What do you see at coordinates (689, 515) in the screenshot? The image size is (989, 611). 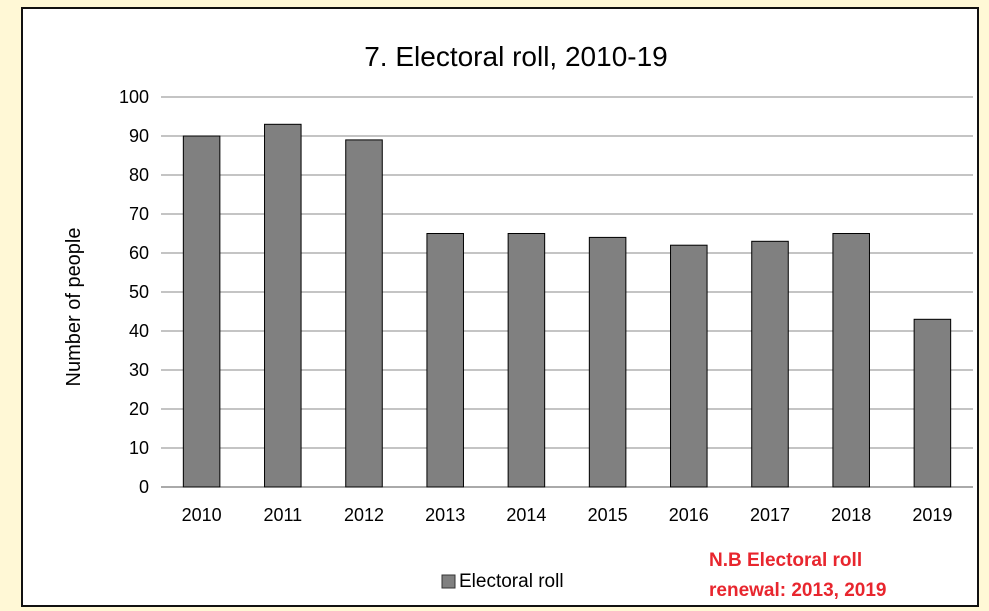 I see `x-tick-label: 2016` at bounding box center [689, 515].